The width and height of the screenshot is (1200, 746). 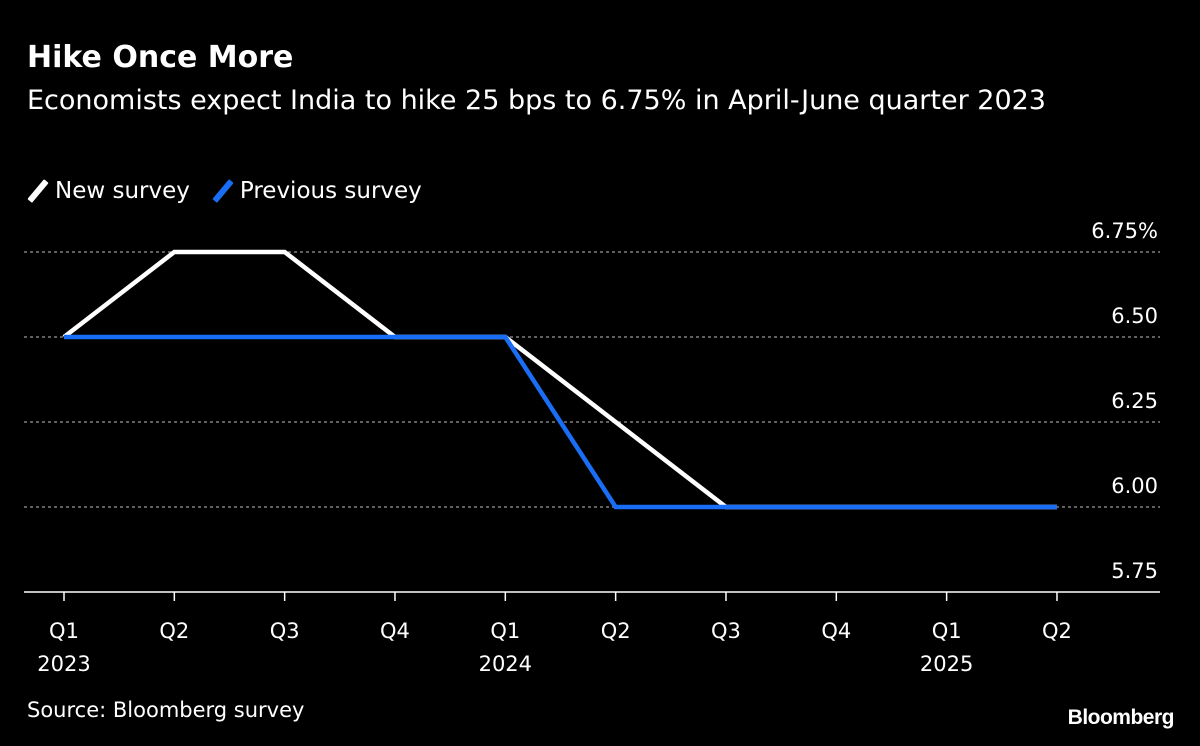 What do you see at coordinates (1134, 316) in the screenshot?
I see `y-tick-label: 6.50` at bounding box center [1134, 316].